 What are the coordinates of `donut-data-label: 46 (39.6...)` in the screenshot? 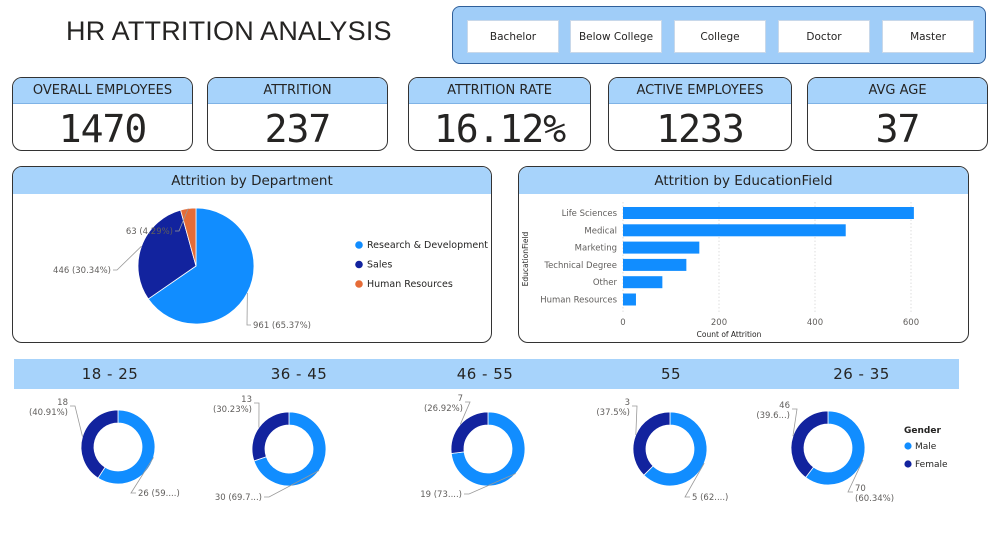 It's located at (773, 411).